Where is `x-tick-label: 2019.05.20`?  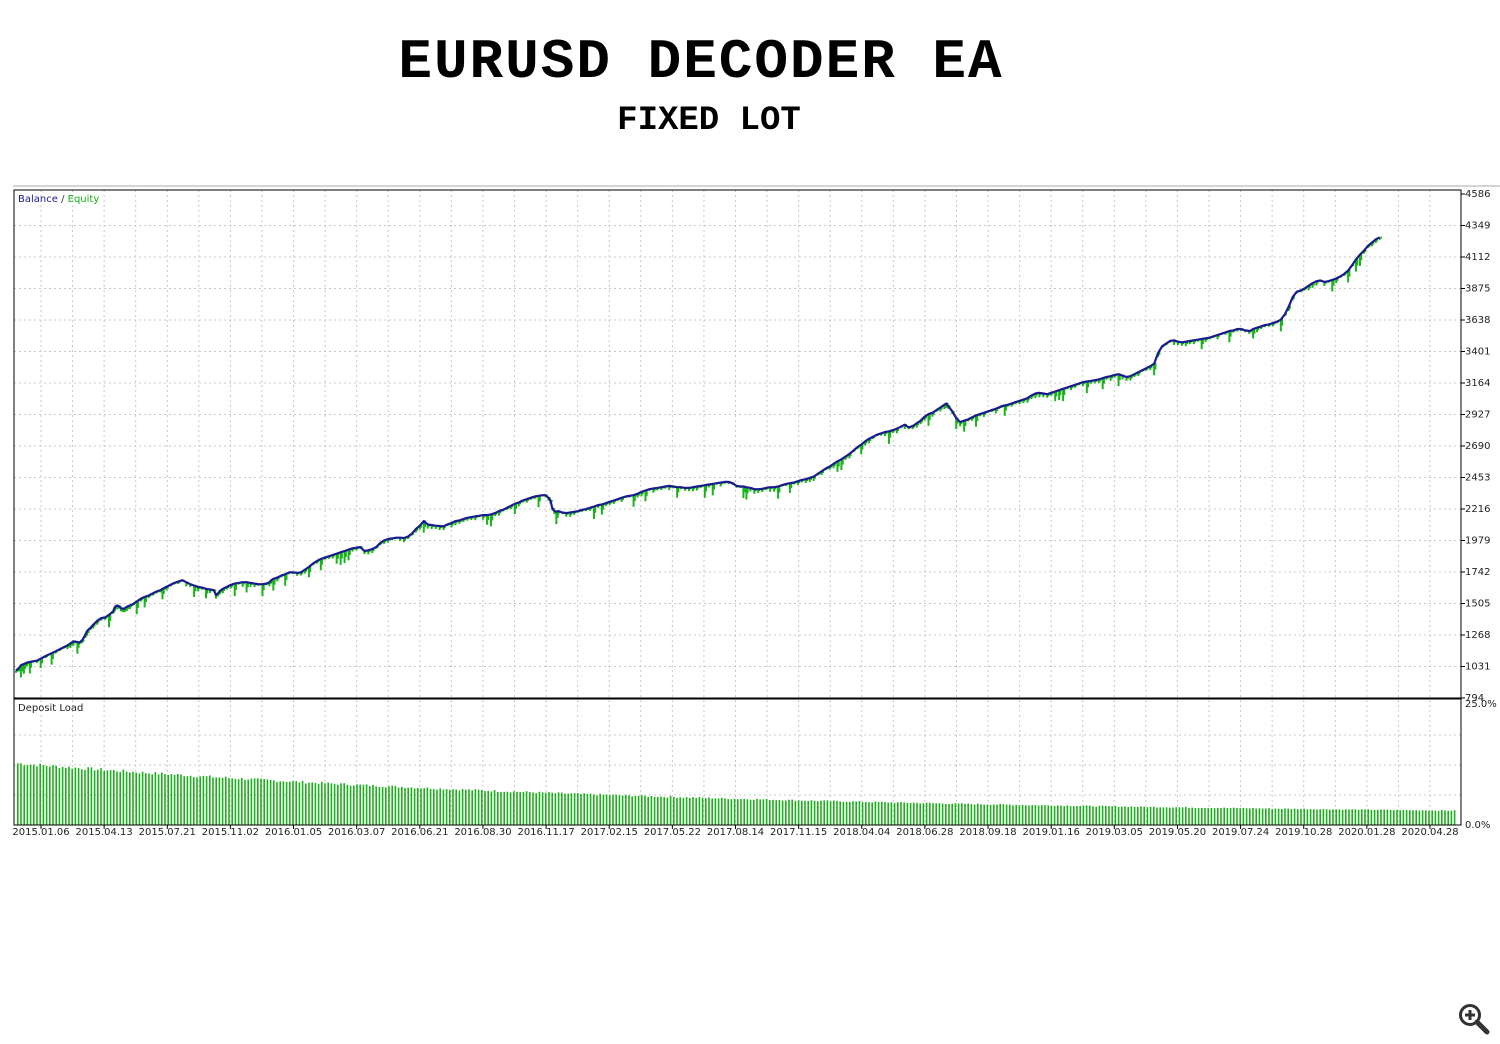 x-tick-label: 2019.05.20 is located at coordinates (1177, 832).